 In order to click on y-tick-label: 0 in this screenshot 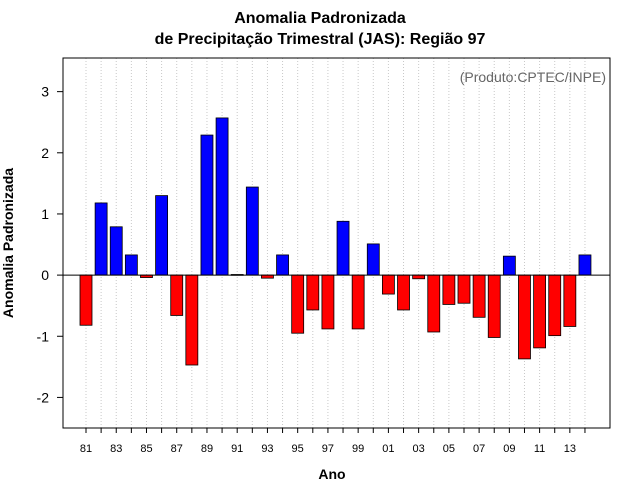, I will do `click(45, 275)`.